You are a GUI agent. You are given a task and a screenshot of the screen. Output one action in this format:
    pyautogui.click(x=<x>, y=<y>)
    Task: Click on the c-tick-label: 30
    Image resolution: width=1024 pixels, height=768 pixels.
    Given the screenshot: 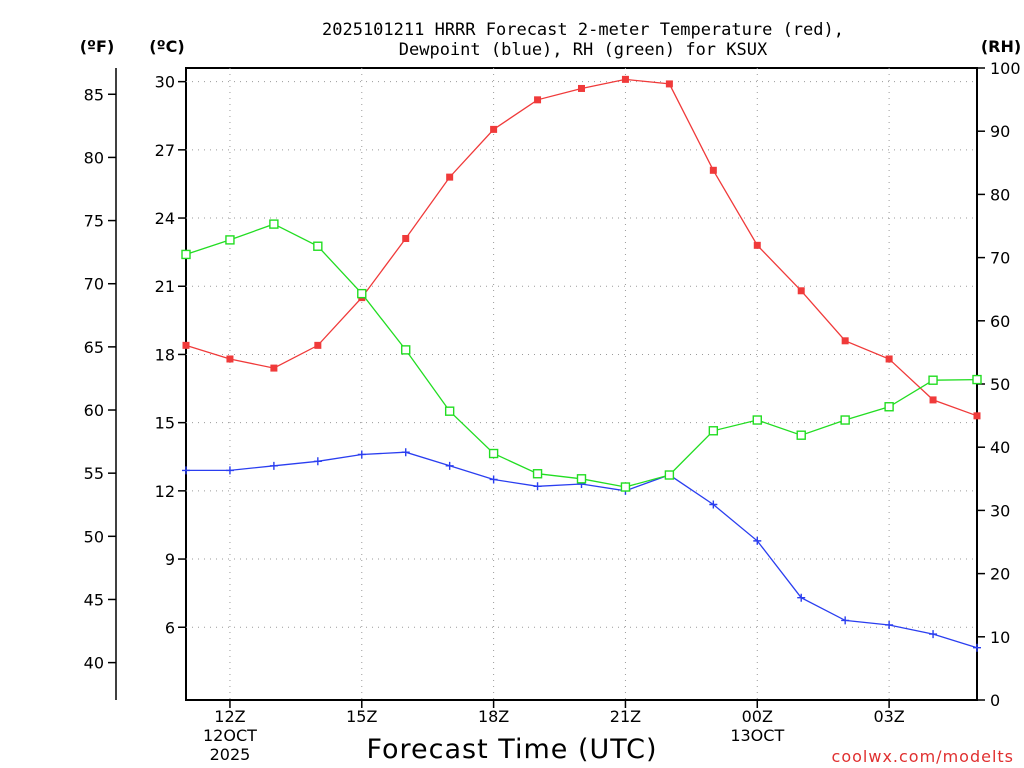 What is the action you would take?
    pyautogui.click(x=165, y=82)
    